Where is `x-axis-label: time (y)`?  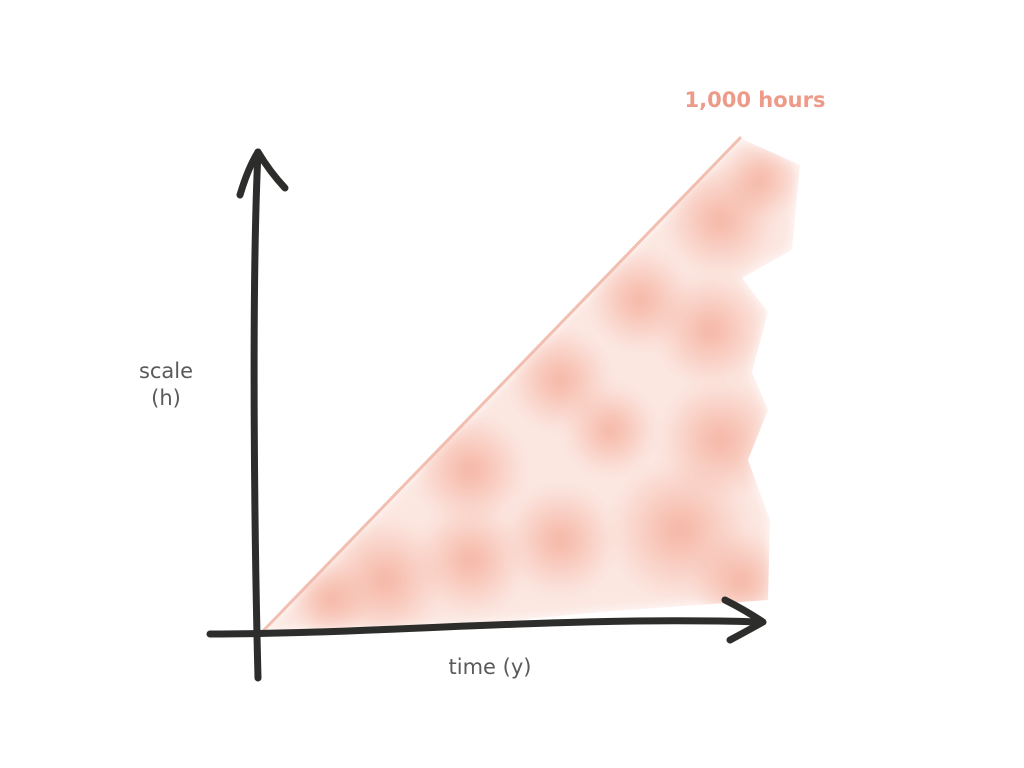
x-axis-label: time (y) is located at coordinates (490, 667).